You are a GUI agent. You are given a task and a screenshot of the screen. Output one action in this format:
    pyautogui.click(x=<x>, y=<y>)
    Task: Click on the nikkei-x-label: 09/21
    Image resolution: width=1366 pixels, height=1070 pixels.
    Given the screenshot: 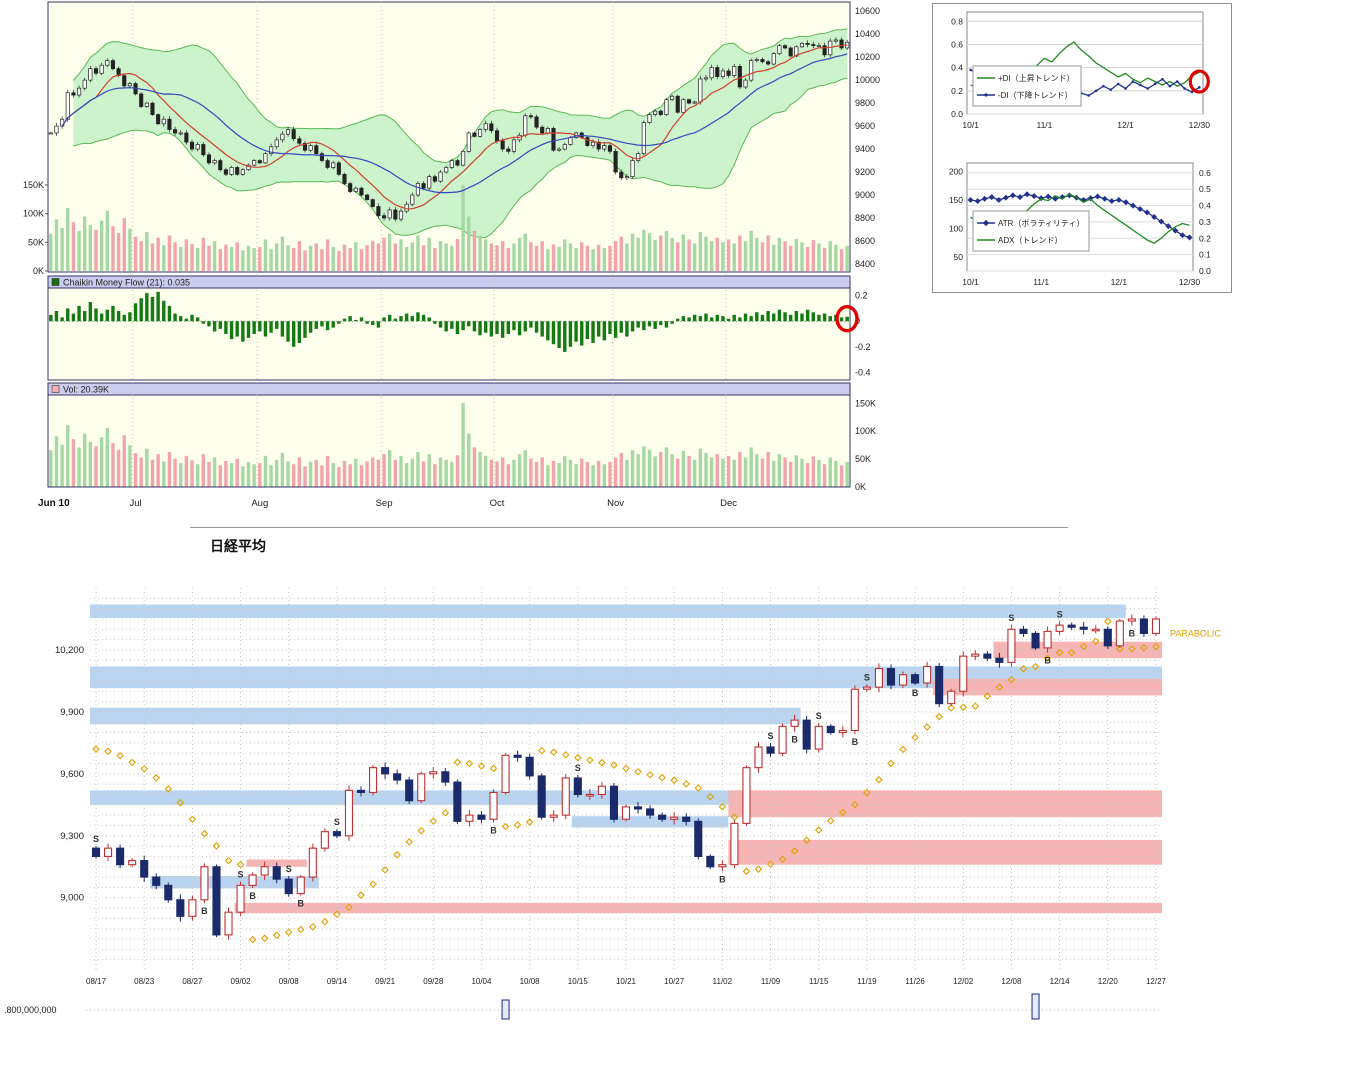 What is the action you would take?
    pyautogui.click(x=385, y=981)
    